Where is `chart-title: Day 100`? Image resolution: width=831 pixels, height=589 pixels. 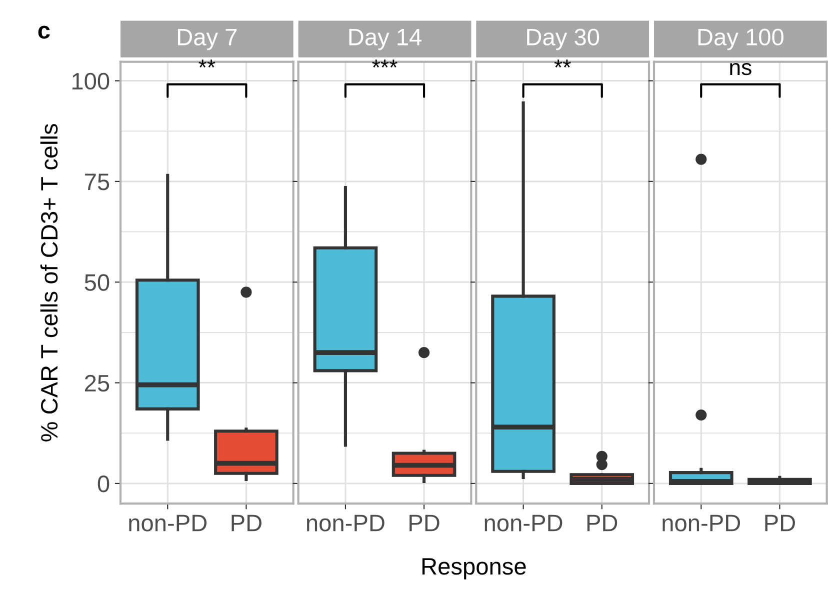 chart-title: Day 100 is located at coordinates (741, 39).